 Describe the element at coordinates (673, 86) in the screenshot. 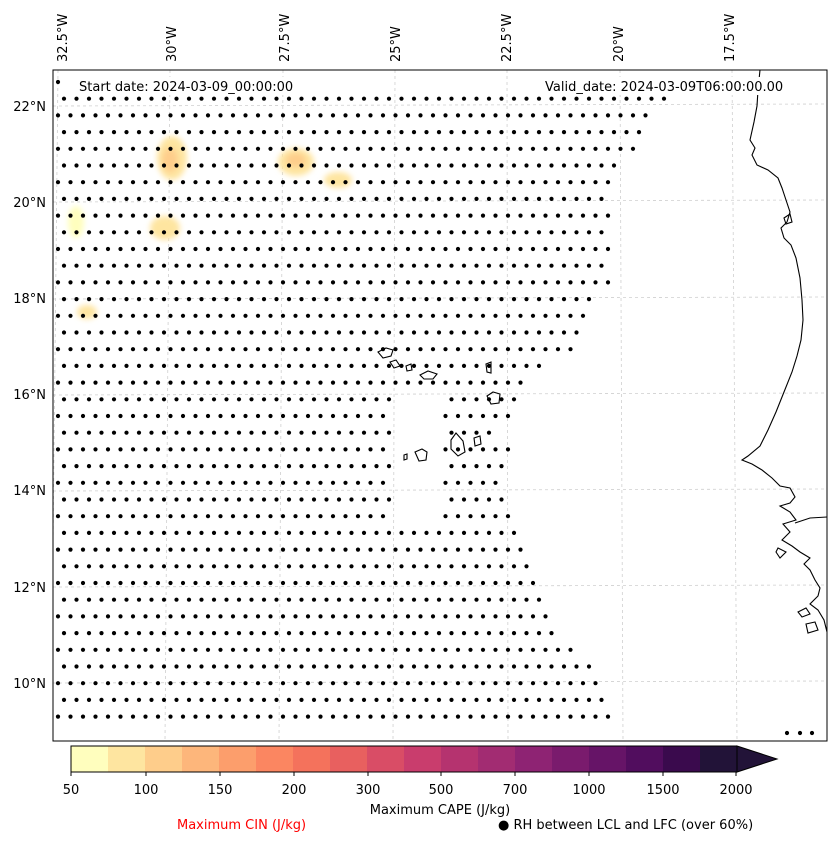

I see `valid-date-box` at that location.